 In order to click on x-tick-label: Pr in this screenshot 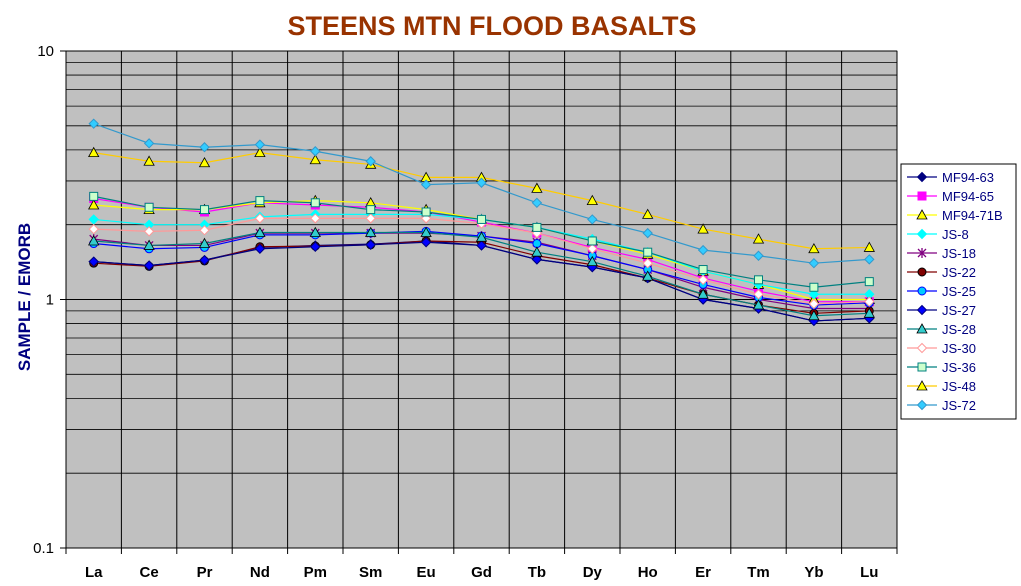, I will do `click(205, 572)`.